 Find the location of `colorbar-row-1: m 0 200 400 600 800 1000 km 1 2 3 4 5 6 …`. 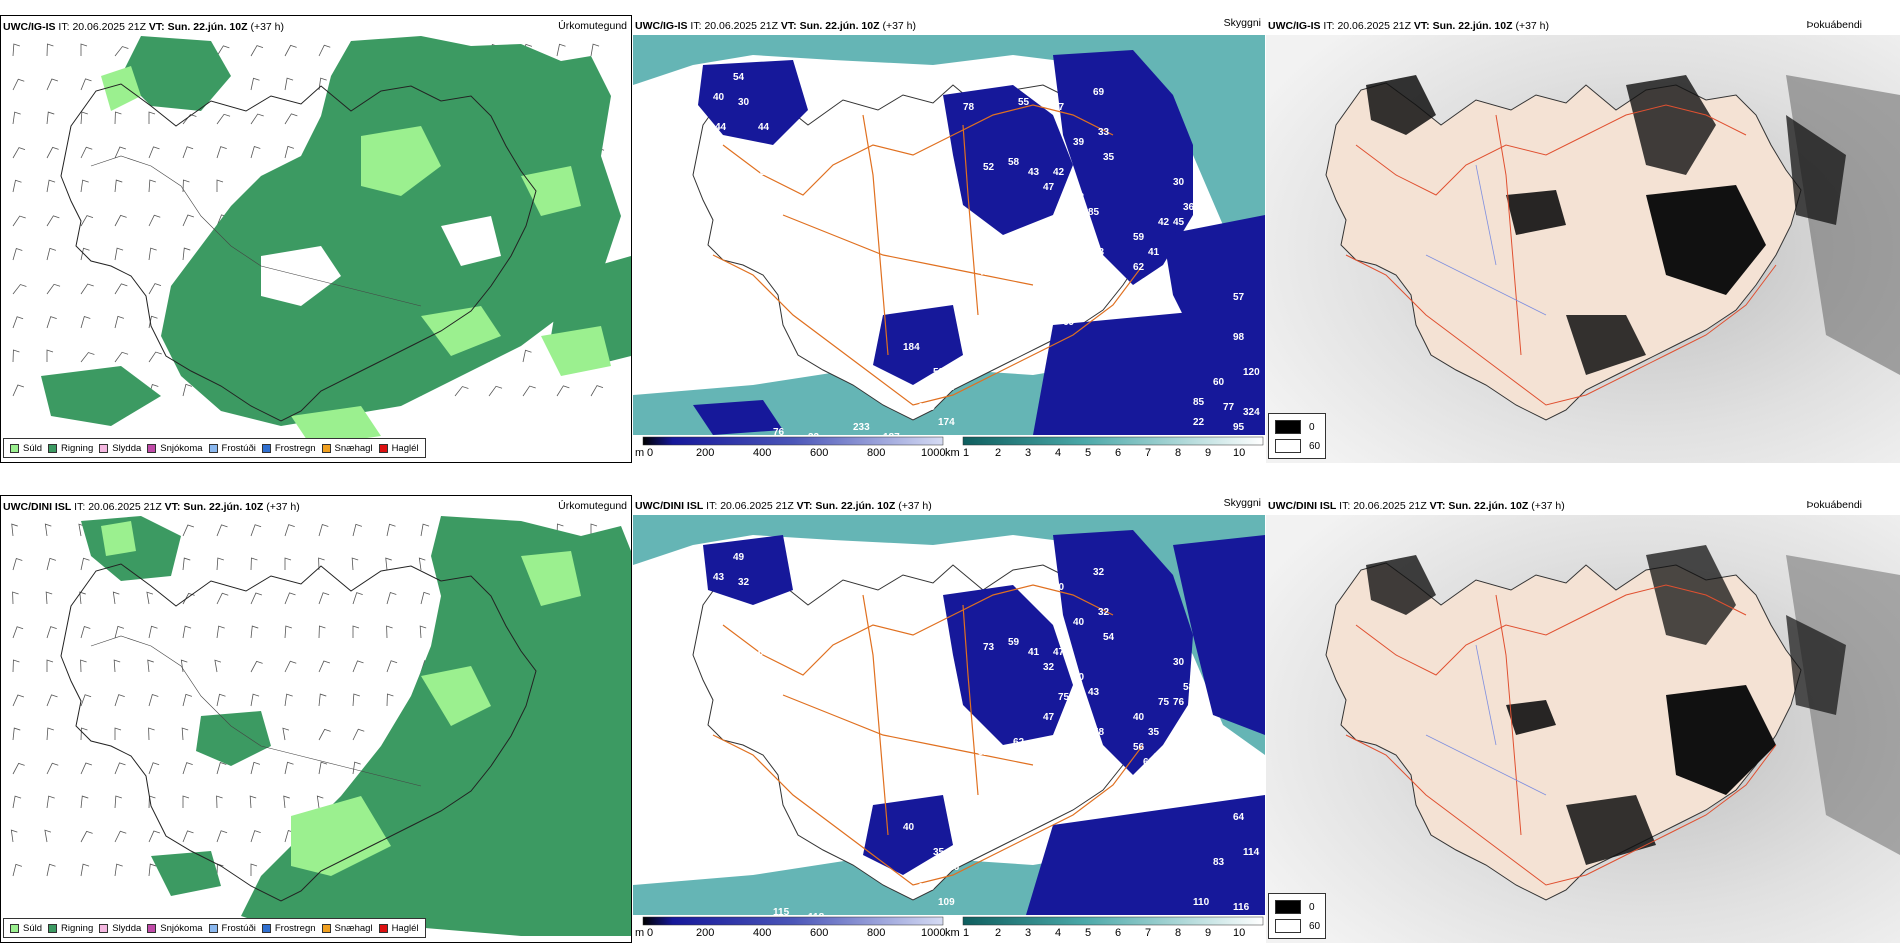

colorbar-row-1: m 0 200 400 600 800 1000 km 1 2 3 4 5 6 … is located at coordinates (949, 449).